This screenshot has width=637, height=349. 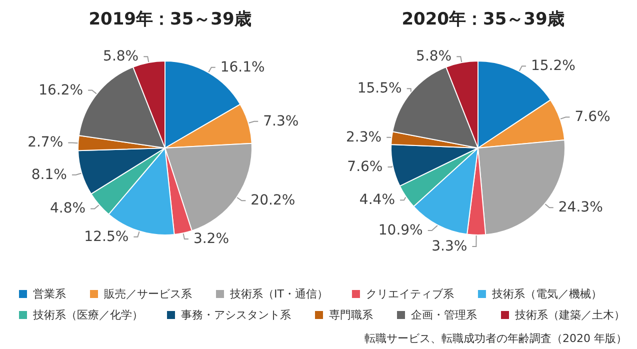 What do you see at coordinates (46, 142) in the screenshot?
I see `data-label: 2.7%` at bounding box center [46, 142].